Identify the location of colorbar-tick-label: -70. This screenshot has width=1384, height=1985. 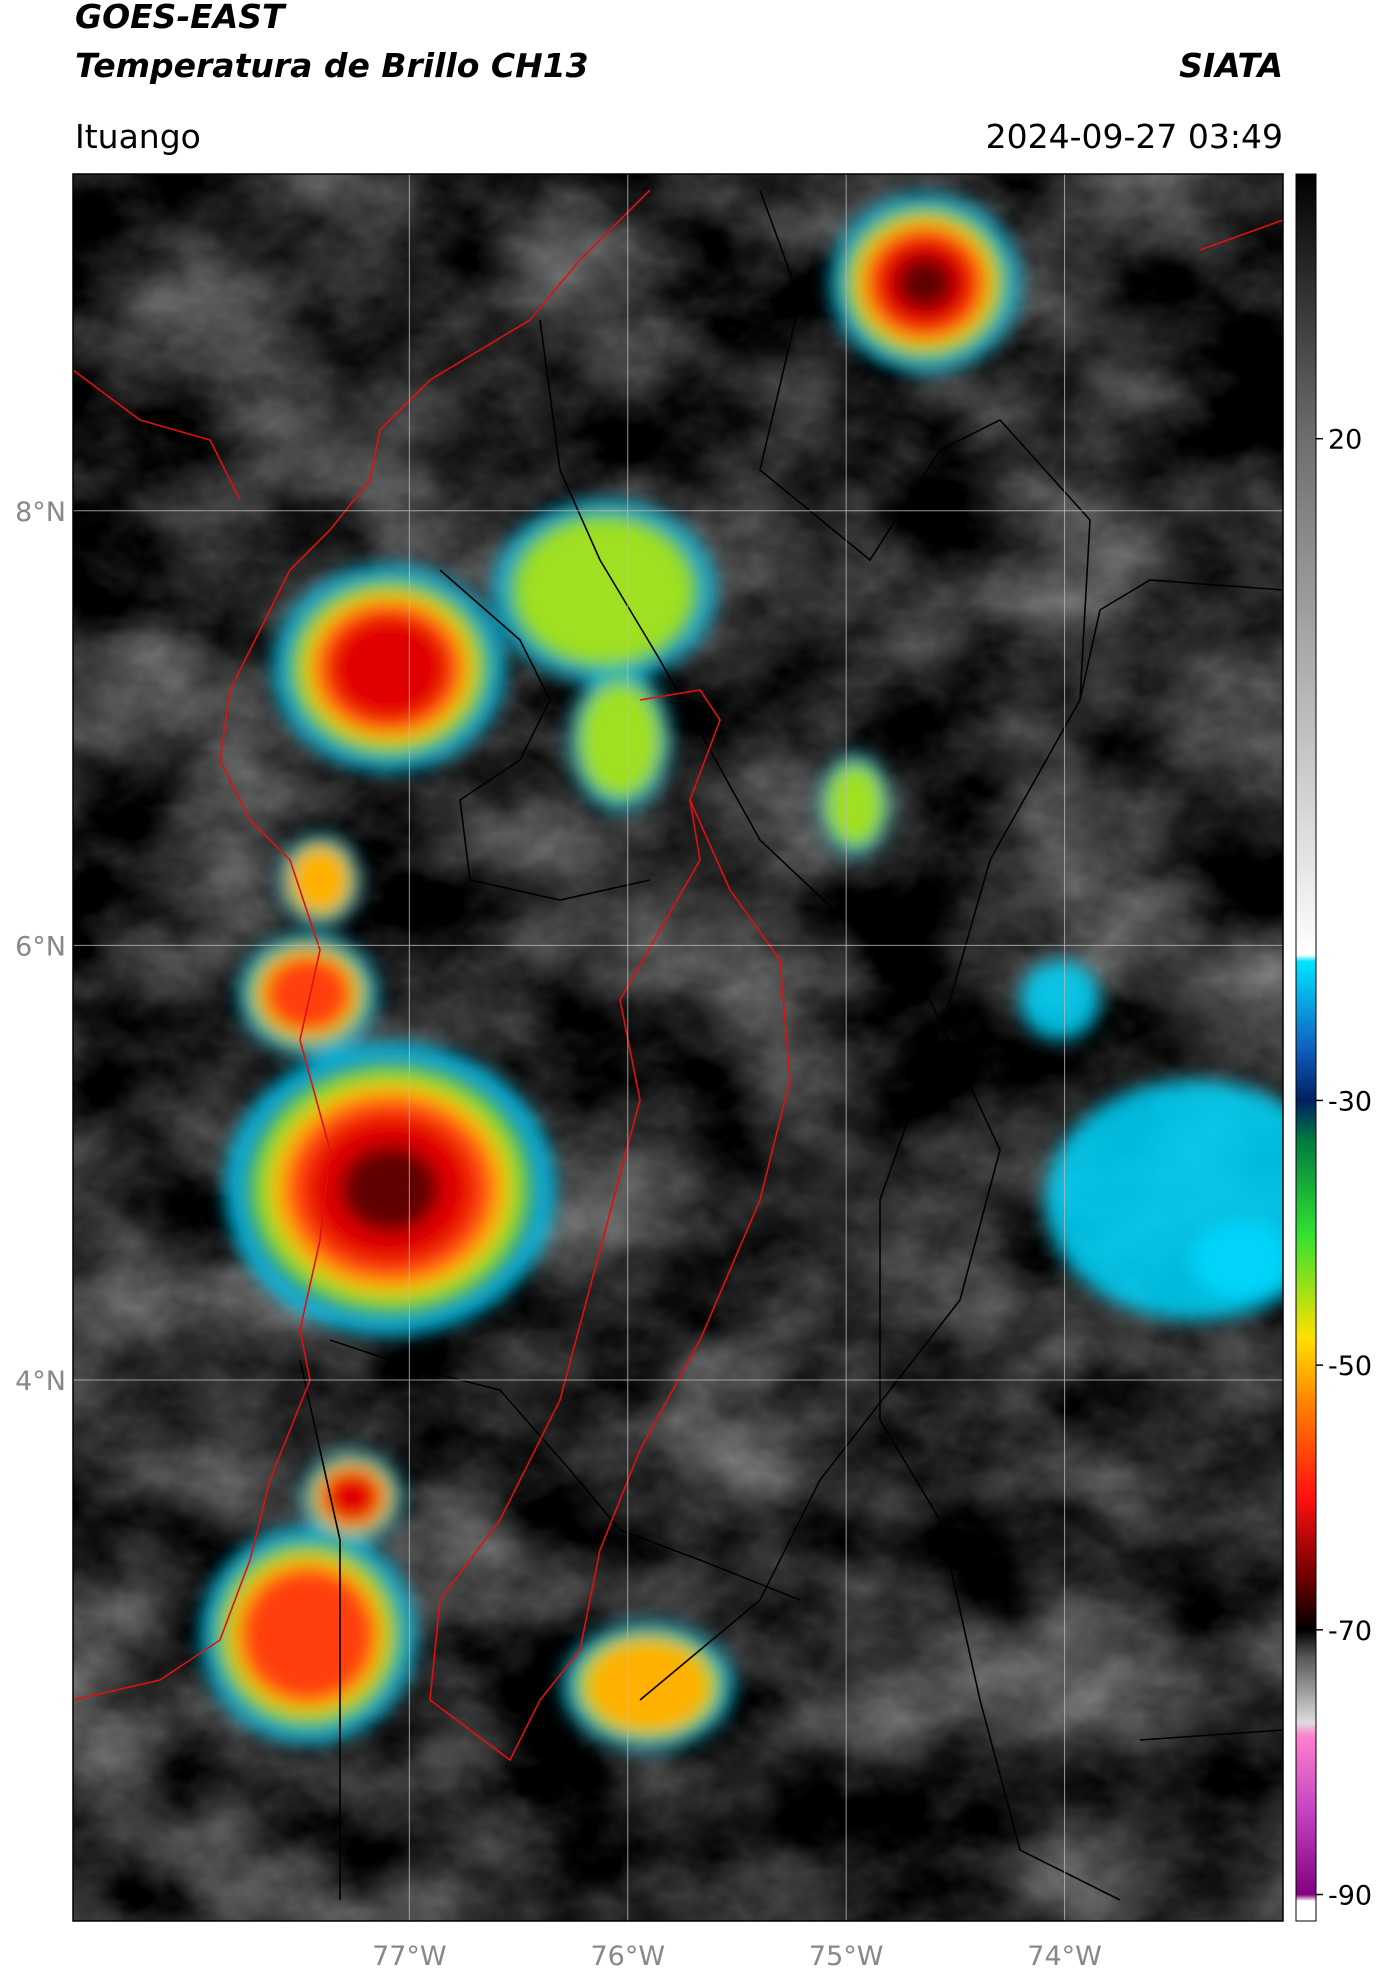
(1350, 1631).